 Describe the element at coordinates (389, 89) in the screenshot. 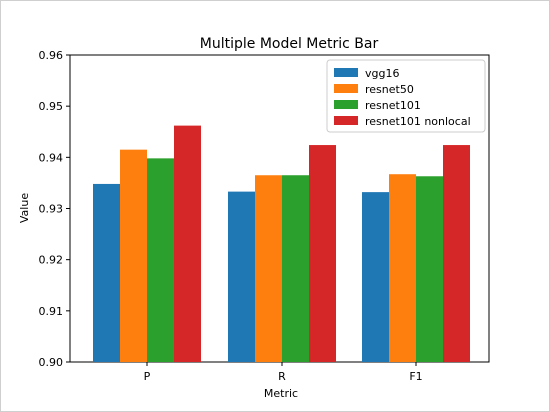

I see `legend-label: resnet50` at that location.